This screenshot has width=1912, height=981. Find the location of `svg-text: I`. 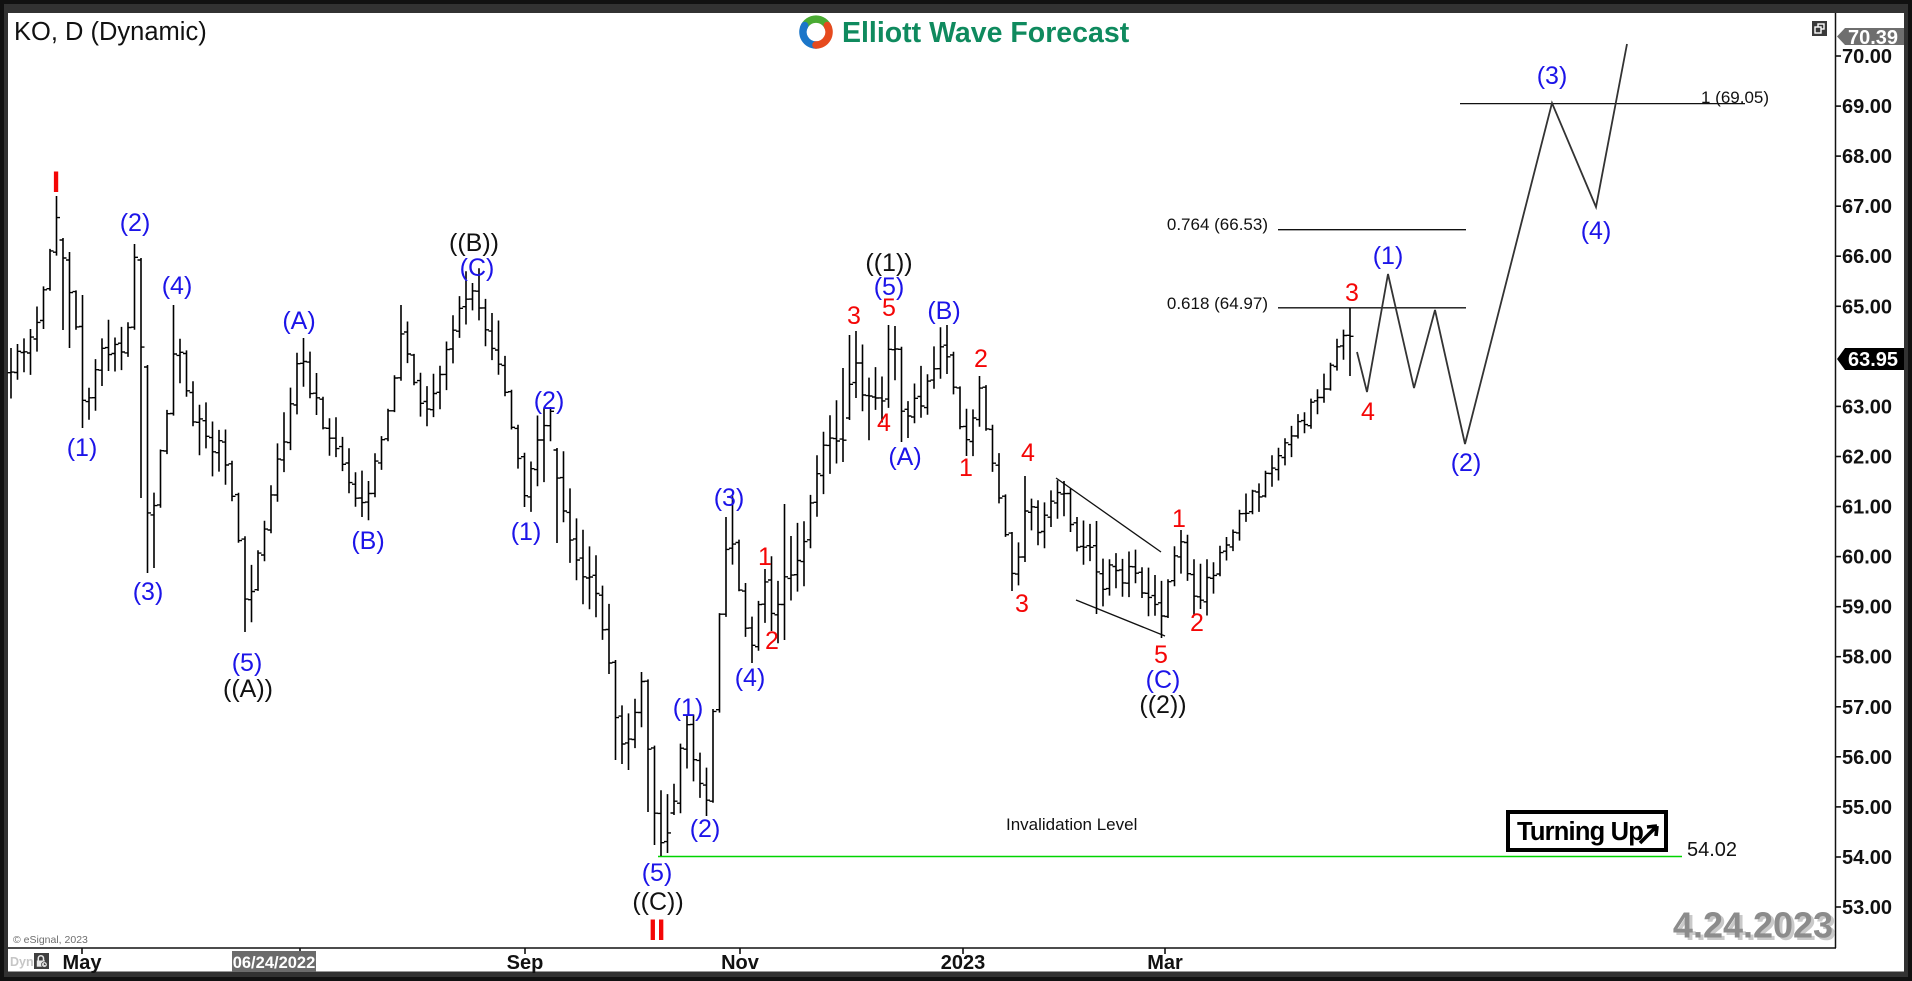

svg-text: I is located at coordinates (56, 182).